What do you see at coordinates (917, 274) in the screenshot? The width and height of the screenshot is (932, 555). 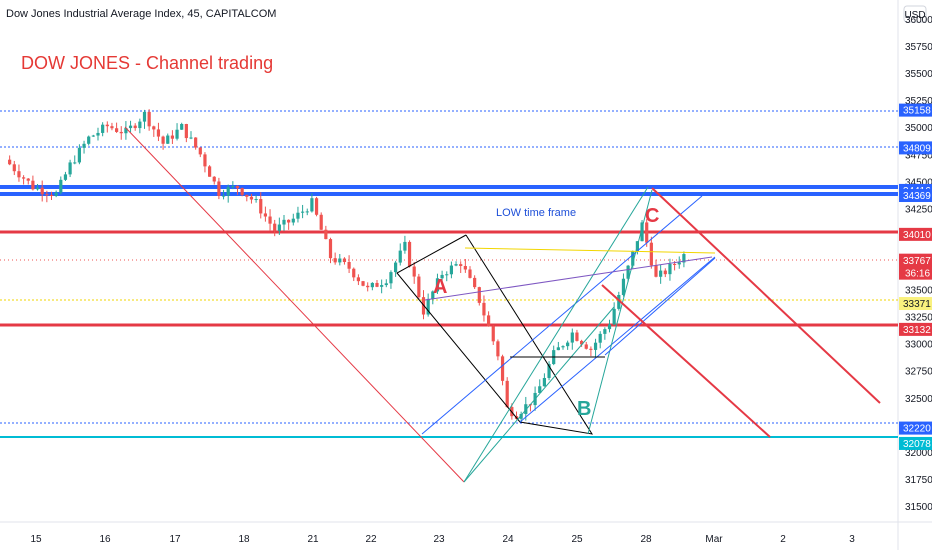 I see `bar-countdown: 36:16` at bounding box center [917, 274].